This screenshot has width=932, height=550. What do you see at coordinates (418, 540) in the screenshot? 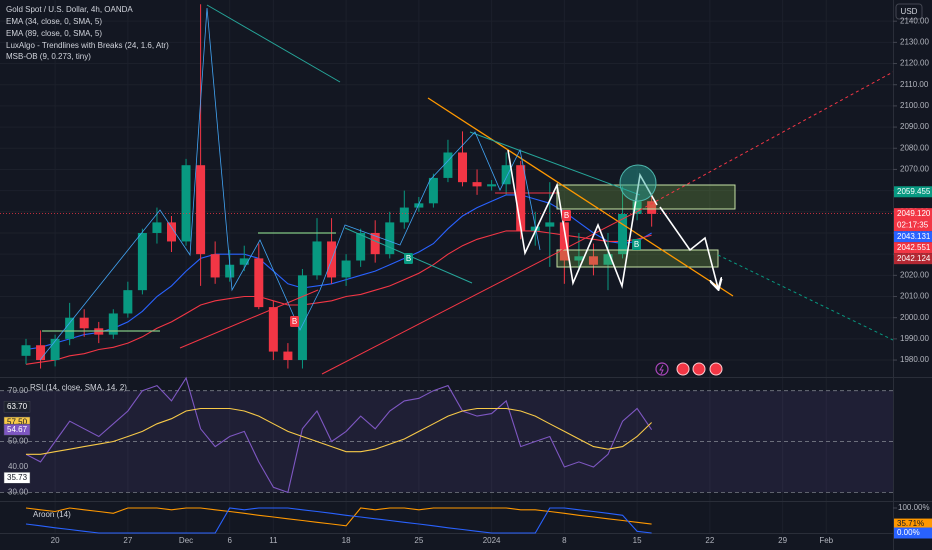
I see `x-tick-label: 25` at bounding box center [418, 540].